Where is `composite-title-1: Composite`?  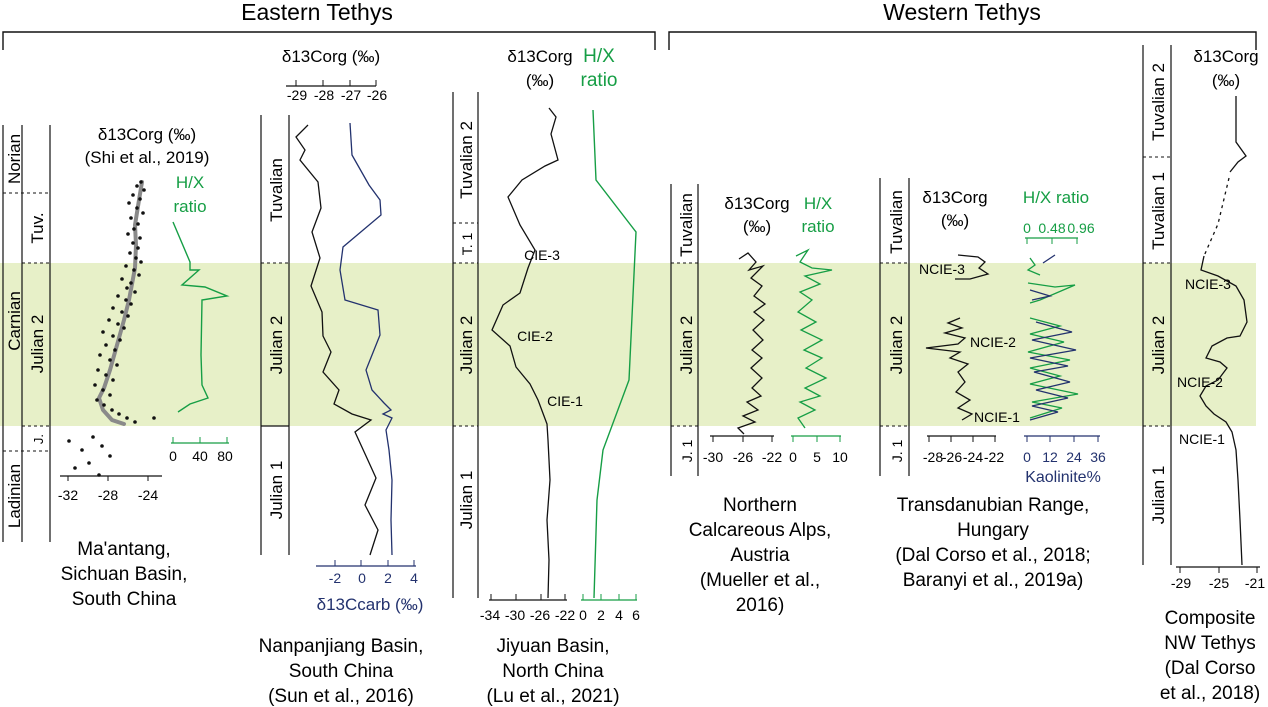 composite-title-1: Composite is located at coordinates (1210, 618).